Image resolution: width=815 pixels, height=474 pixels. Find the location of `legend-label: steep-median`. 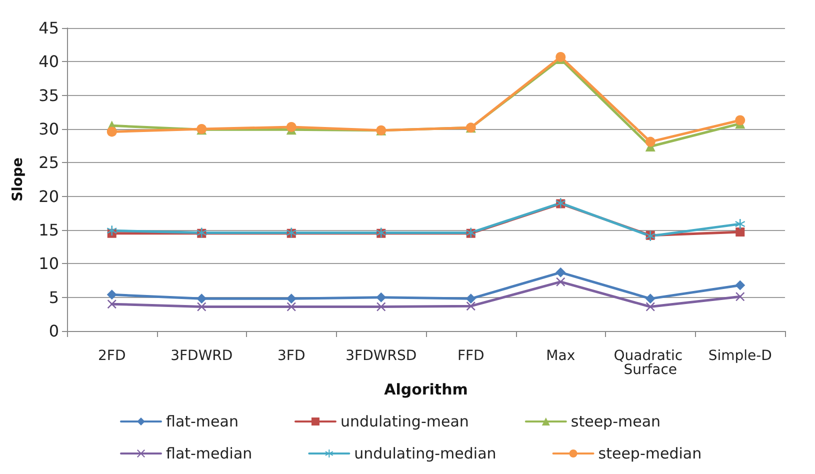

legend-label: steep-median is located at coordinates (650, 453).